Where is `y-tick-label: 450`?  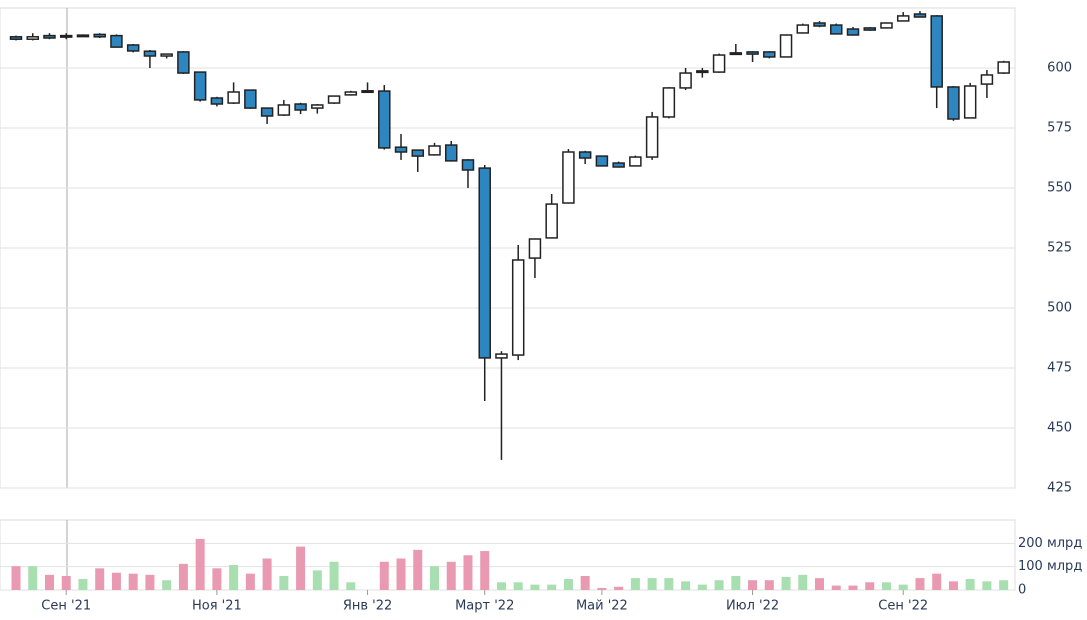
y-tick-label: 450 is located at coordinates (1059, 428).